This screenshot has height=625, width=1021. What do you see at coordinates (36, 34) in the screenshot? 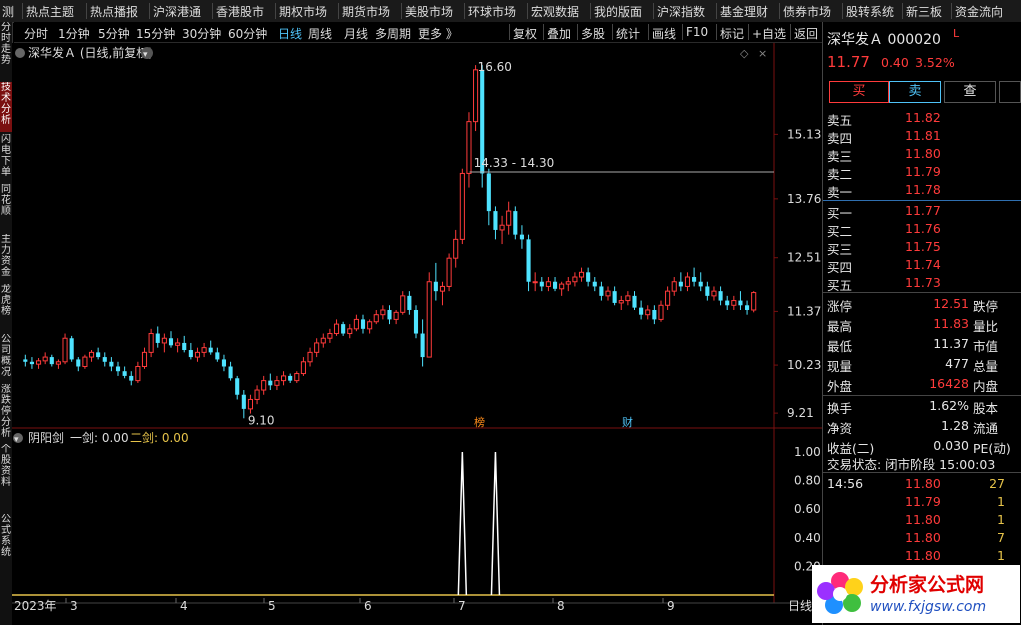
I see `period-tab: 分时` at bounding box center [36, 34].